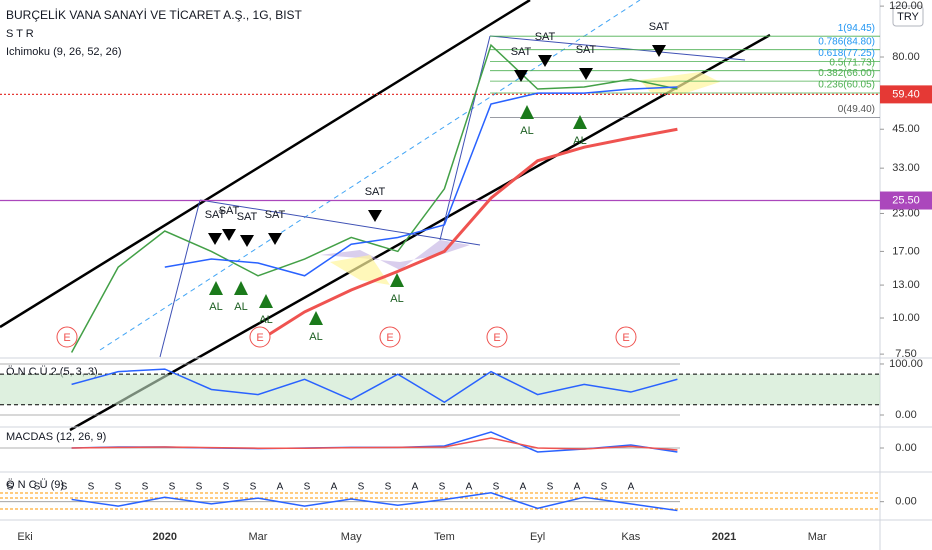  I want to click on y-tick-label: 7.50, so click(905, 354).